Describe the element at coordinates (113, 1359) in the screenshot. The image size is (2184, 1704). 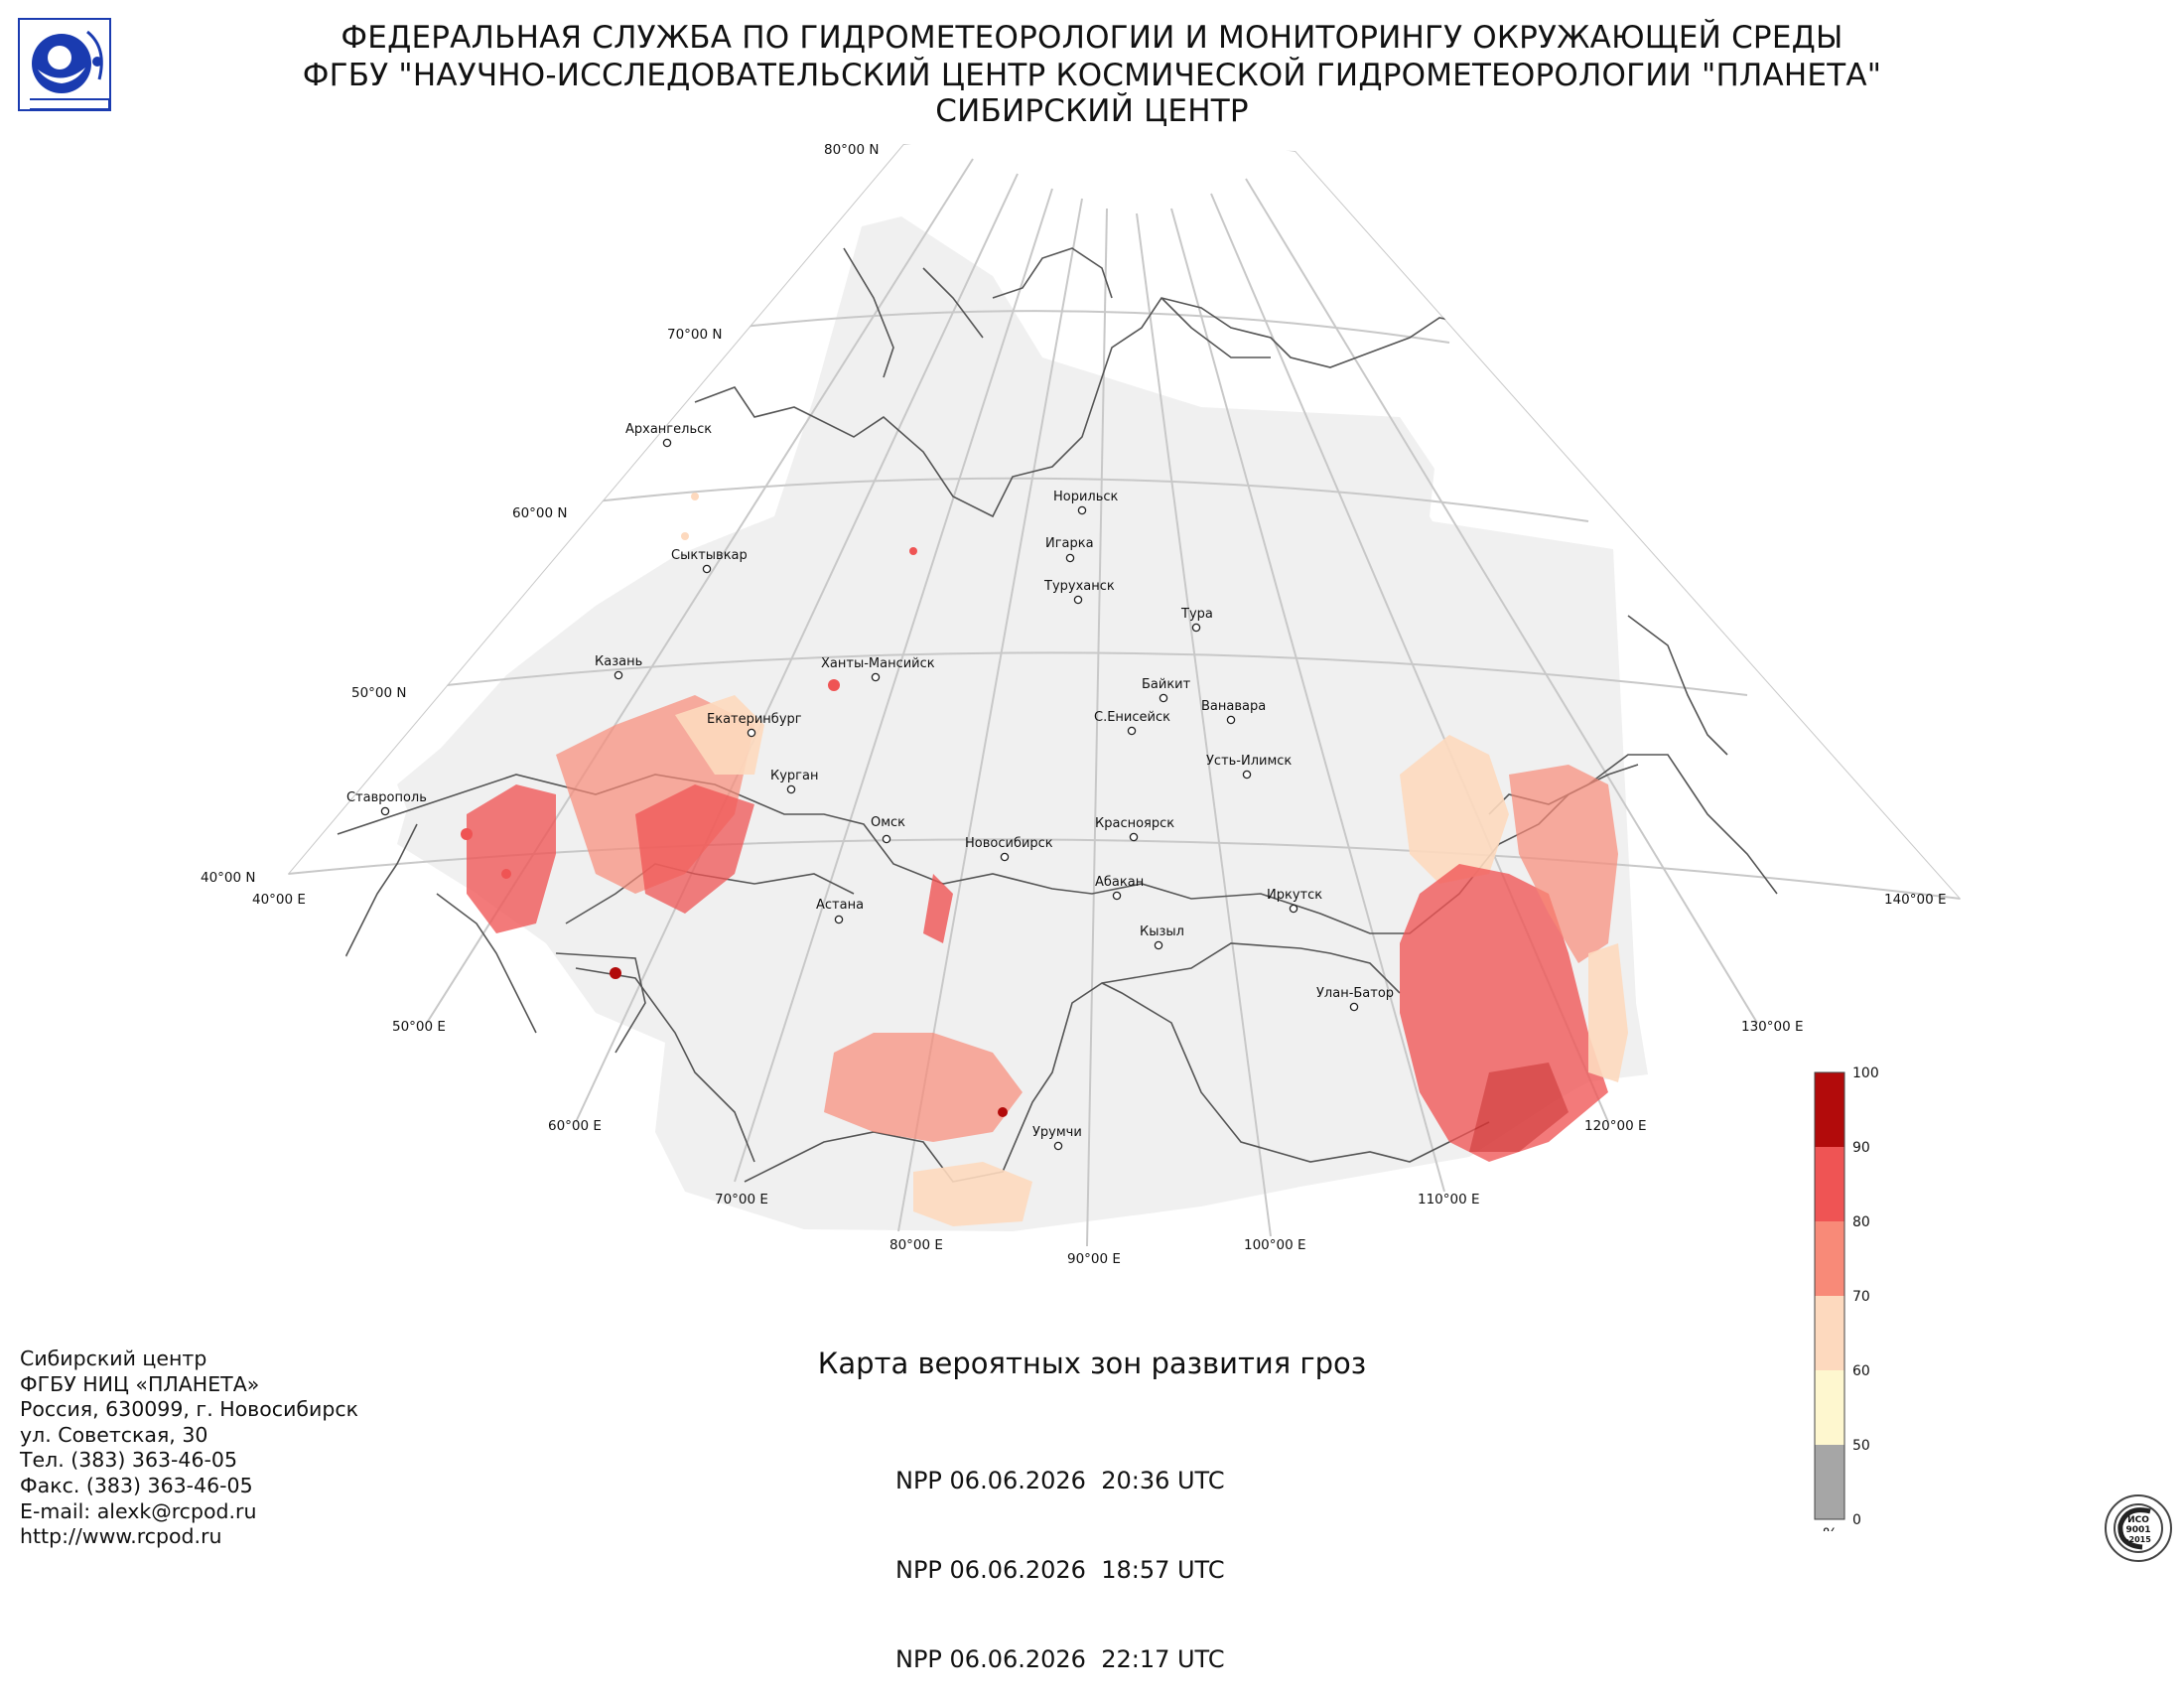
I see `contact-line: Сибирский центр` at that location.